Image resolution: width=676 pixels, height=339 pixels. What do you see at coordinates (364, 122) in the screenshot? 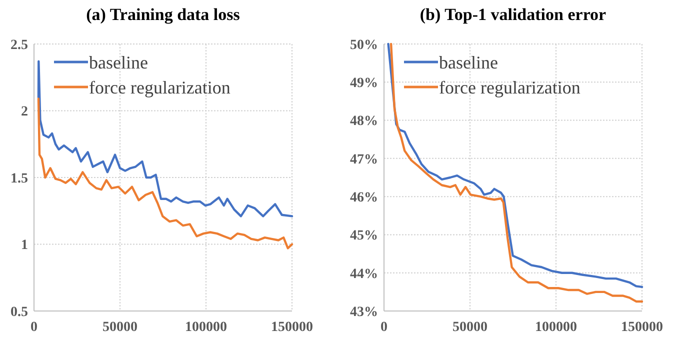
I see `y-tick-label: 48%` at bounding box center [364, 122].